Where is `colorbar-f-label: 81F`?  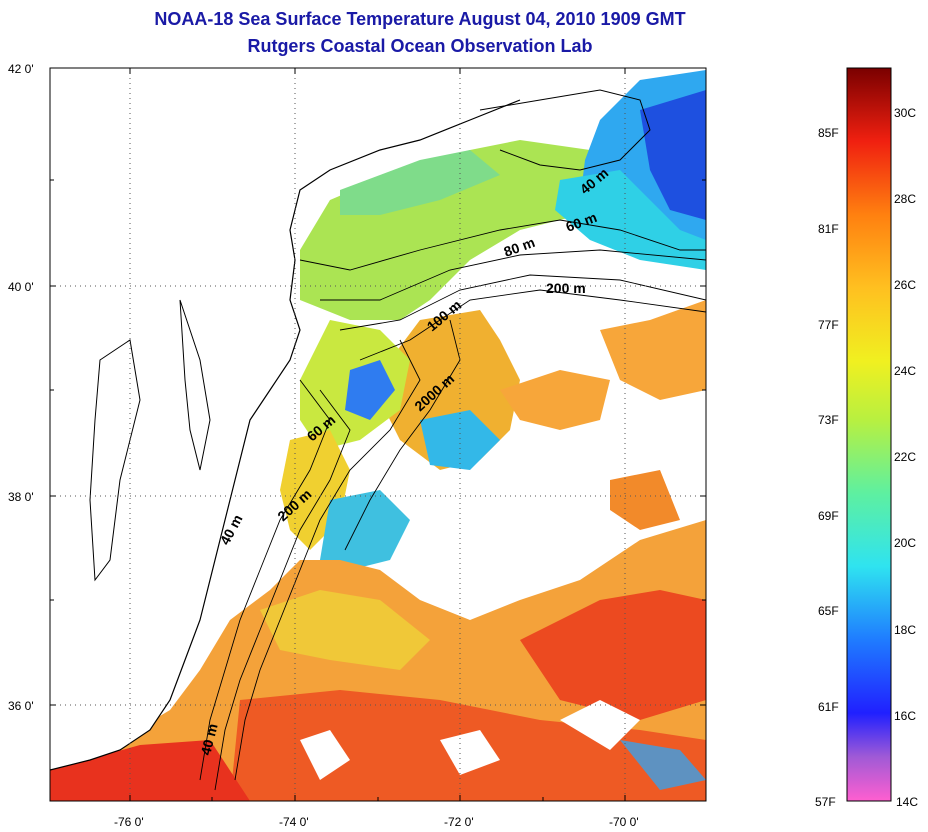
colorbar-f-label: 81F is located at coordinates (828, 229).